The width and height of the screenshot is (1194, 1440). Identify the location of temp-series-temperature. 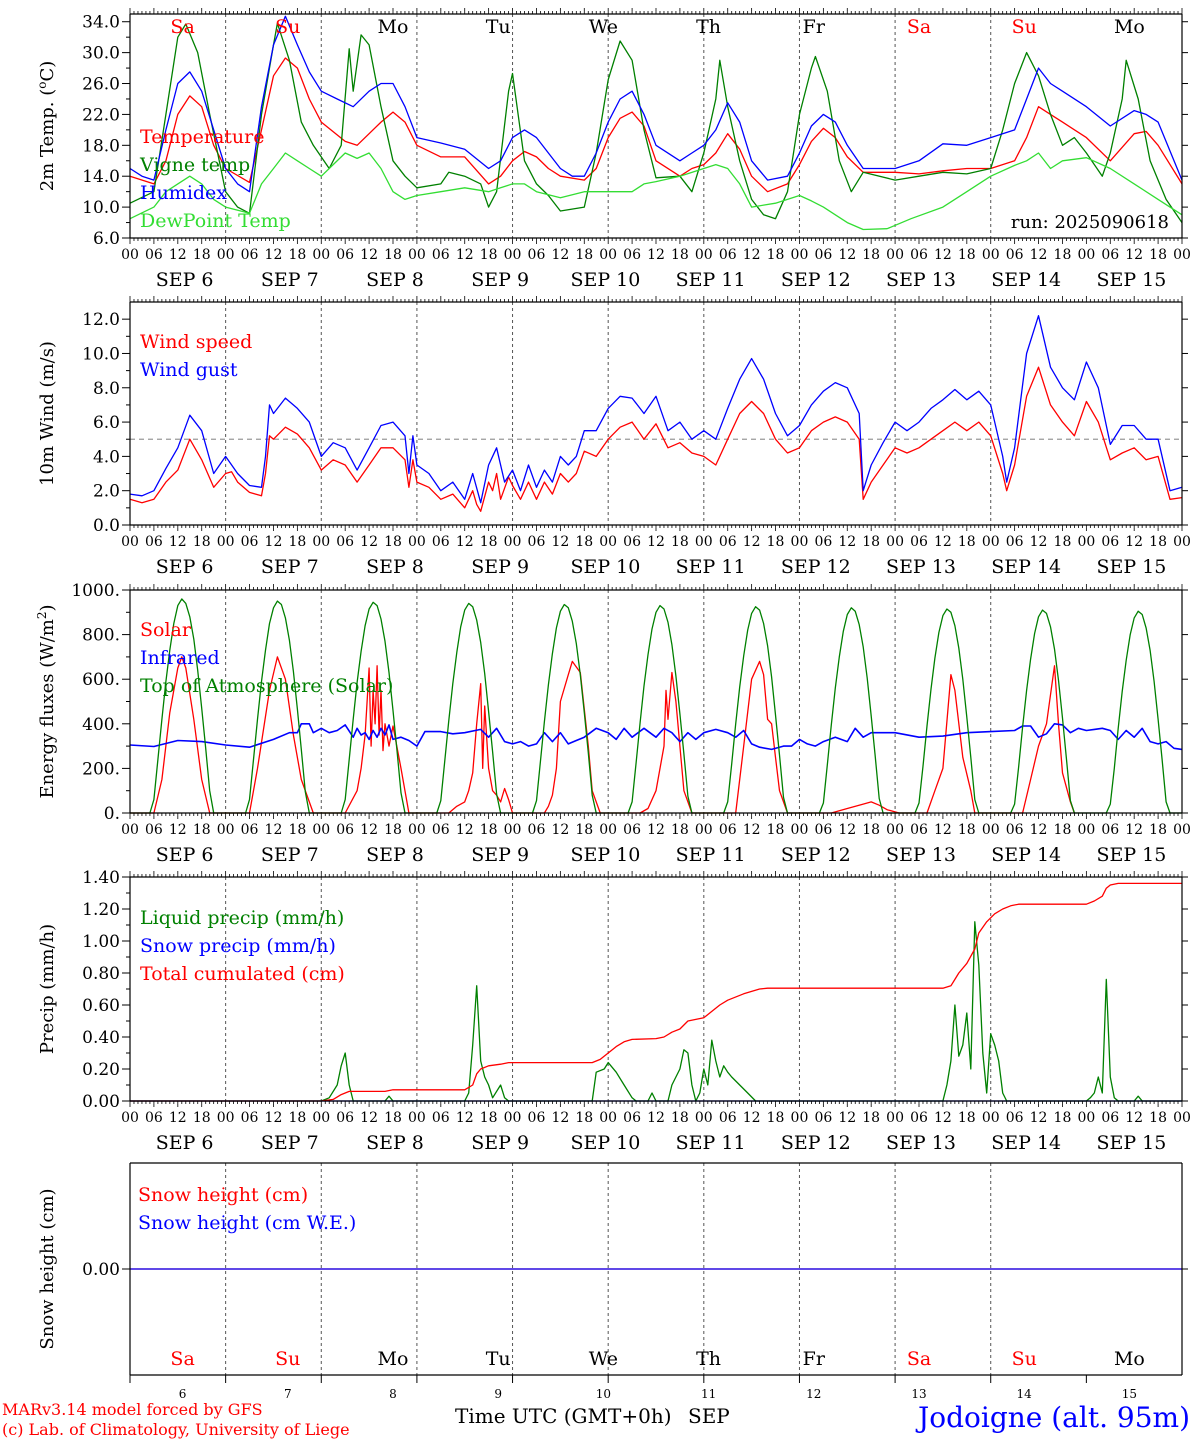
(656, 125).